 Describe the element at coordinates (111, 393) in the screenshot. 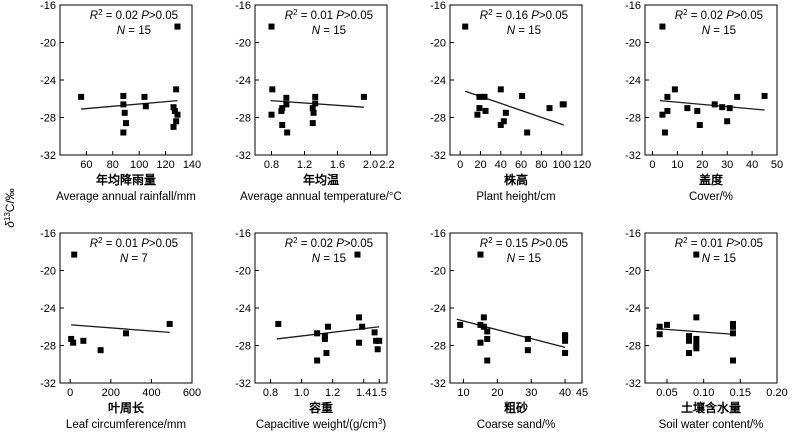

I see `x-tick-label: 200` at that location.